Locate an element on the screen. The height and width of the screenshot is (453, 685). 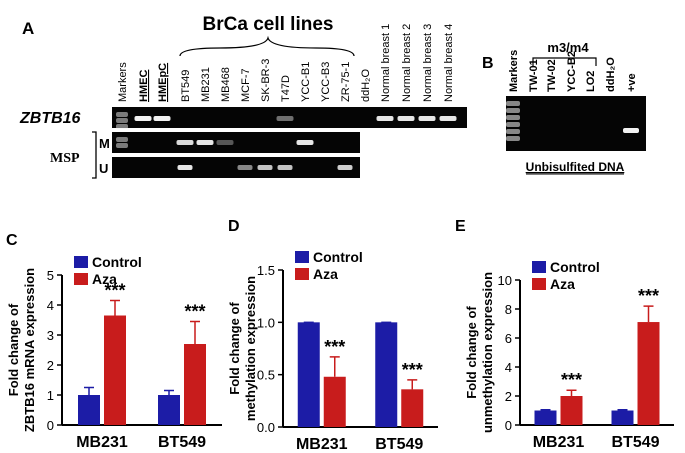
y-tick-label: 5 is located at coordinates (50, 275).